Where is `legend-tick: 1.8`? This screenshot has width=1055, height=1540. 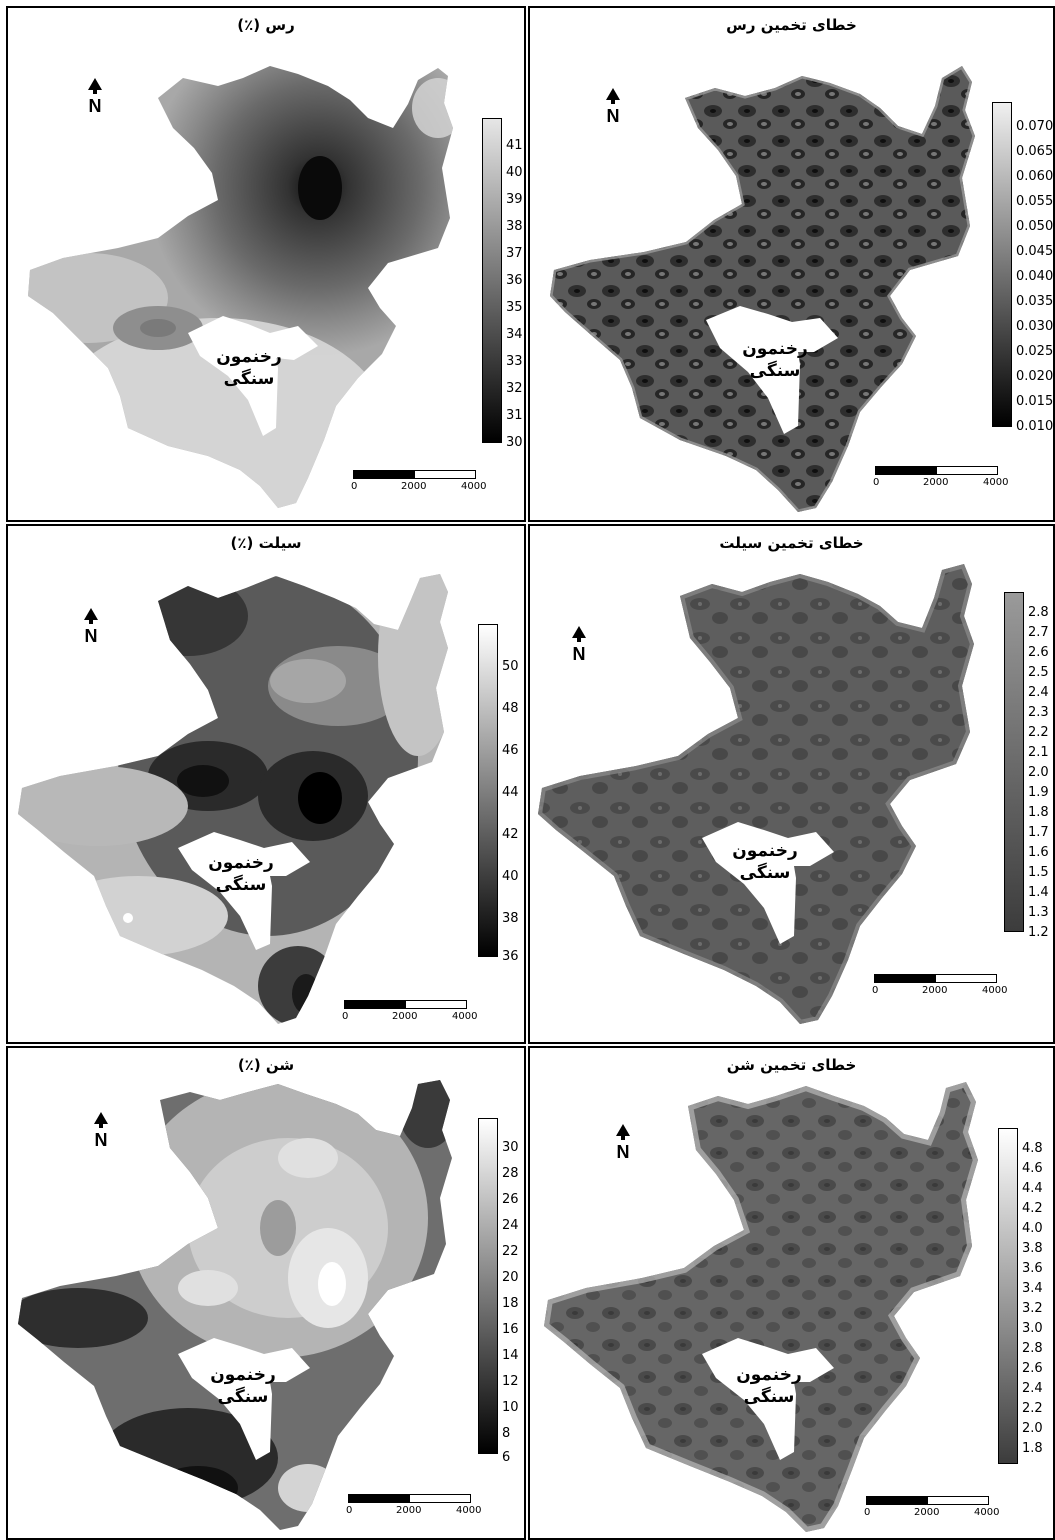 legend-tick: 1.8 is located at coordinates (1032, 1448).